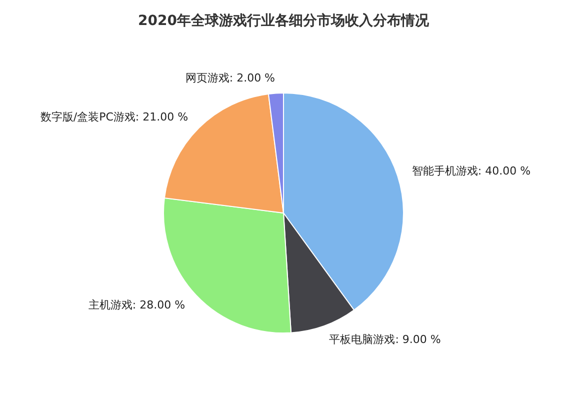  Describe the element at coordinates (284, 20) in the screenshot. I see `chart-title: 2020年全球游戏行业各细分市场收入分布情况` at that location.